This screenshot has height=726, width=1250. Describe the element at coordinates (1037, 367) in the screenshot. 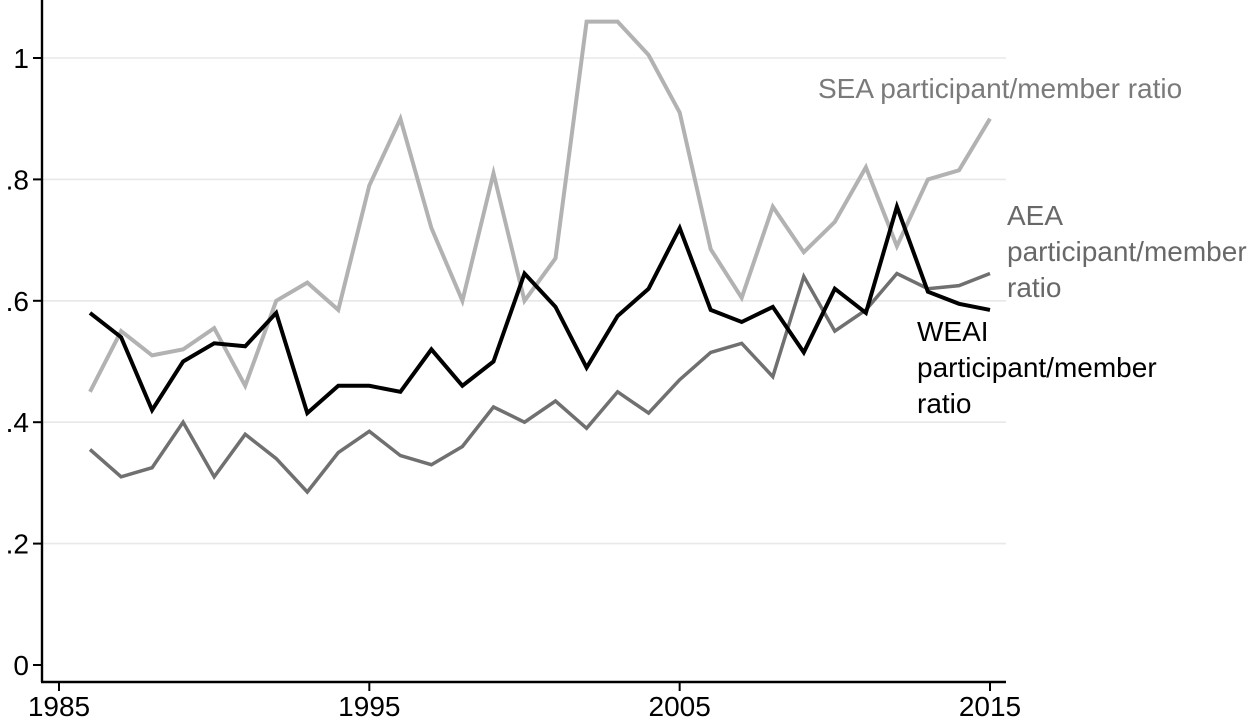

I see `weai-series-label: WEAI participant/member ratio` at that location.